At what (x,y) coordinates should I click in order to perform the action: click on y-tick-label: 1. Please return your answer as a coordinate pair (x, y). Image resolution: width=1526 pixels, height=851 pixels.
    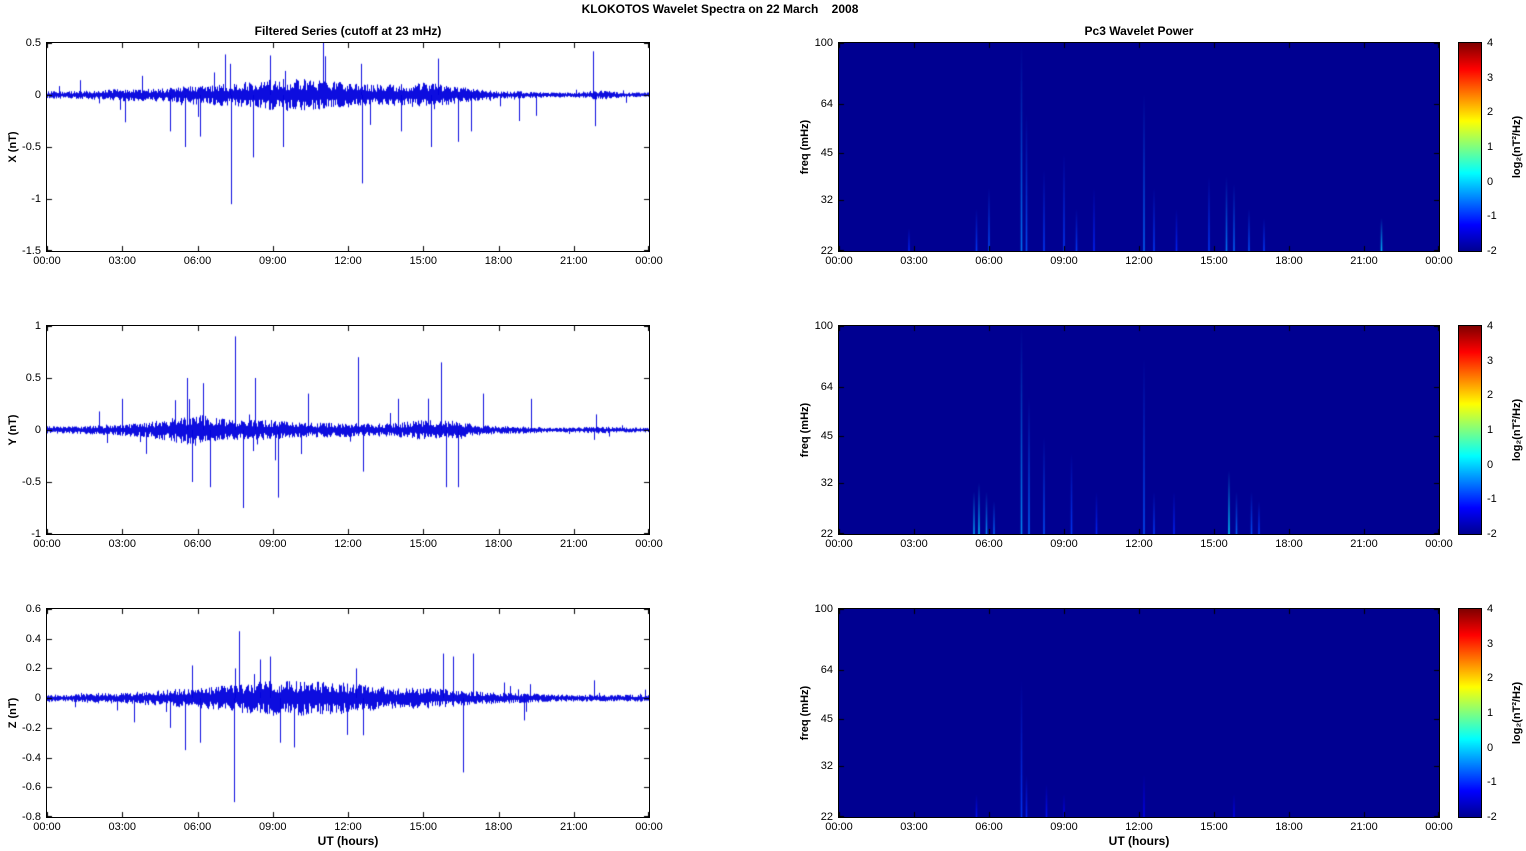
    Looking at the image, I should click on (37, 326).